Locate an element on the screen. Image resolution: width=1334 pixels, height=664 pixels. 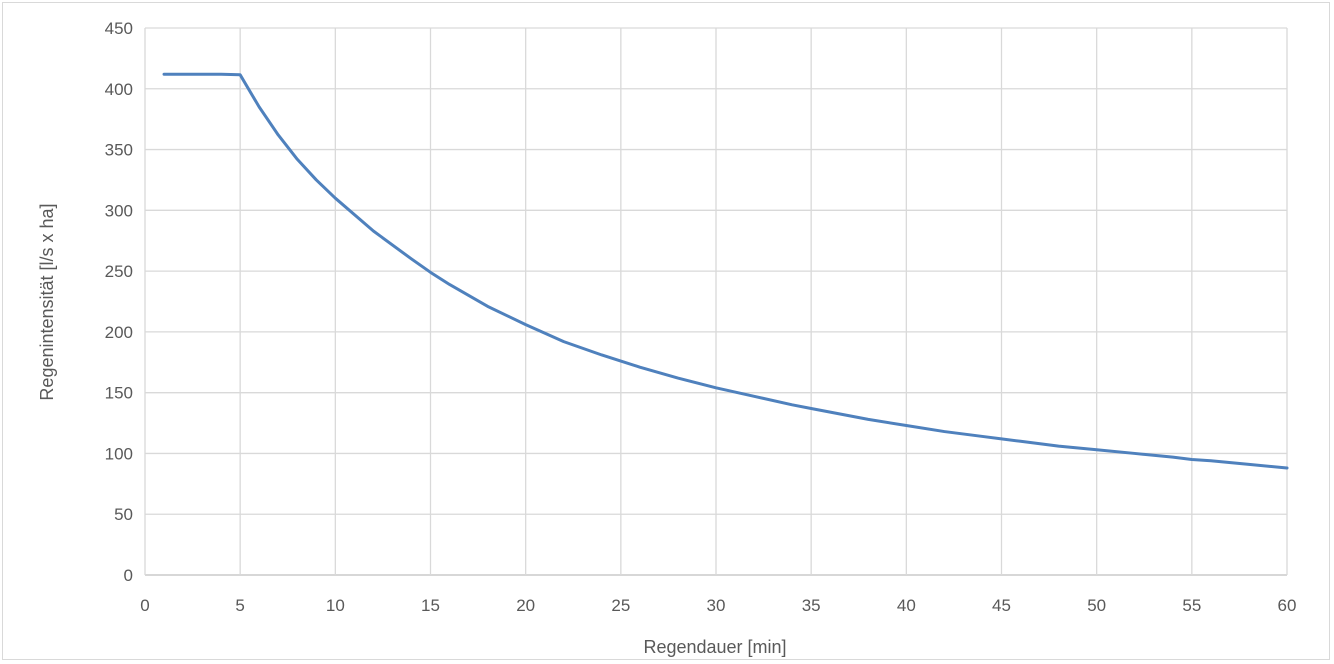
y-tick-label-300: 300 is located at coordinates (119, 210).